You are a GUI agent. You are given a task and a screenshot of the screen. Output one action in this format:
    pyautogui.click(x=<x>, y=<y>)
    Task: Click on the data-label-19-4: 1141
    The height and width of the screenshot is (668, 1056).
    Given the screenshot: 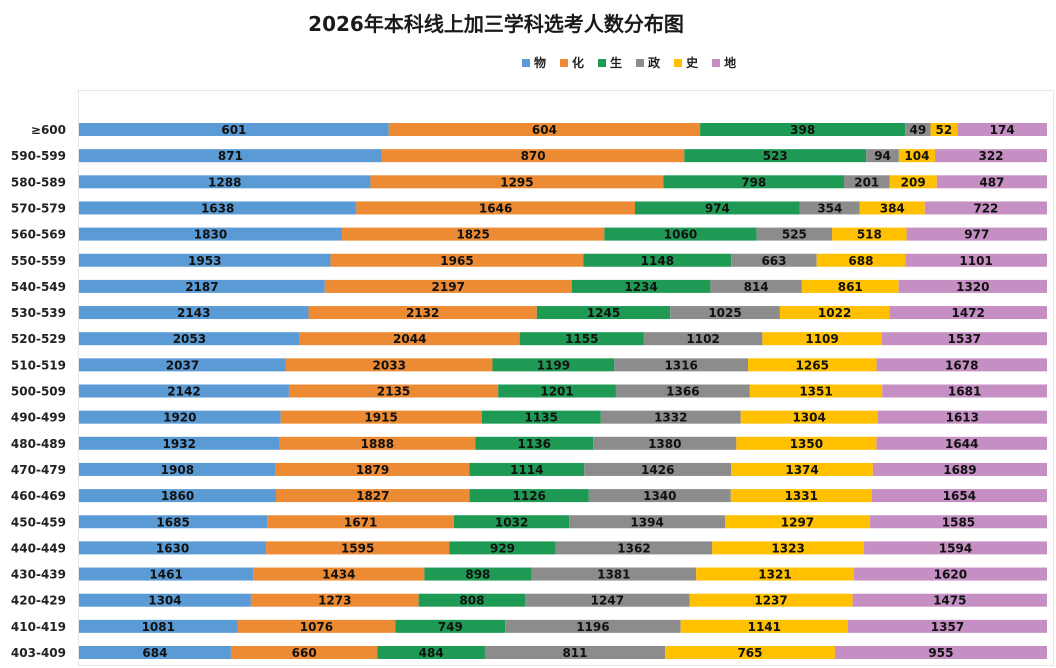 What is the action you would take?
    pyautogui.click(x=764, y=627)
    